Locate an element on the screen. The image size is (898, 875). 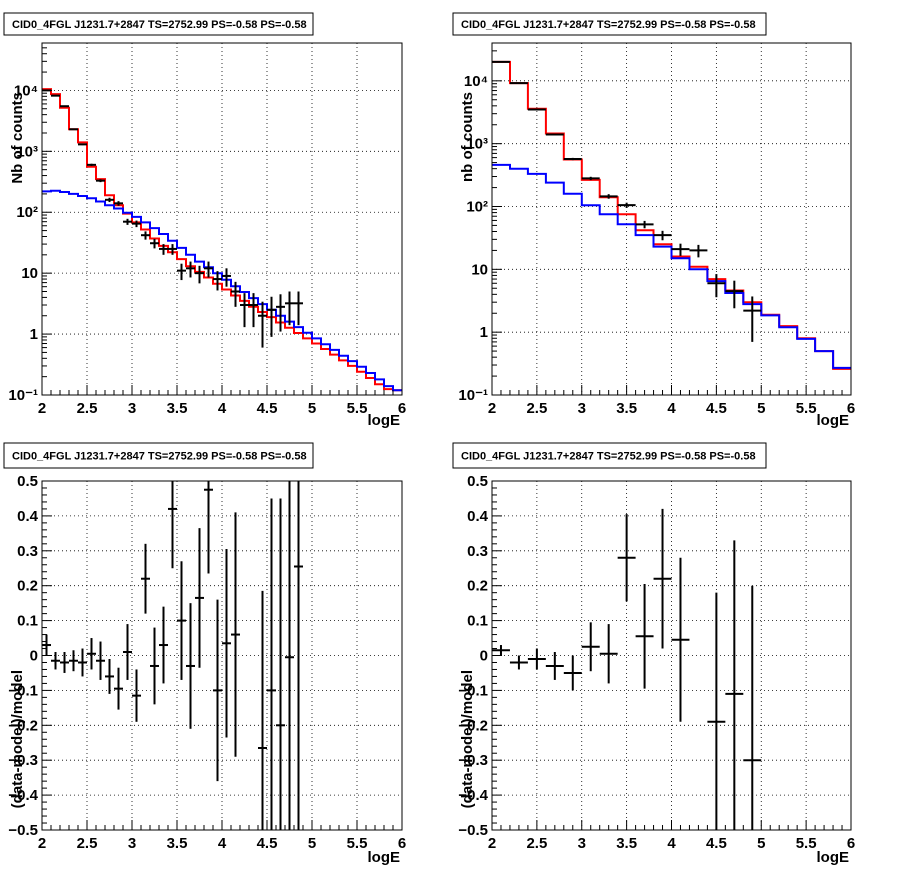
y-tick-label: 10 is located at coordinates (479, 269).